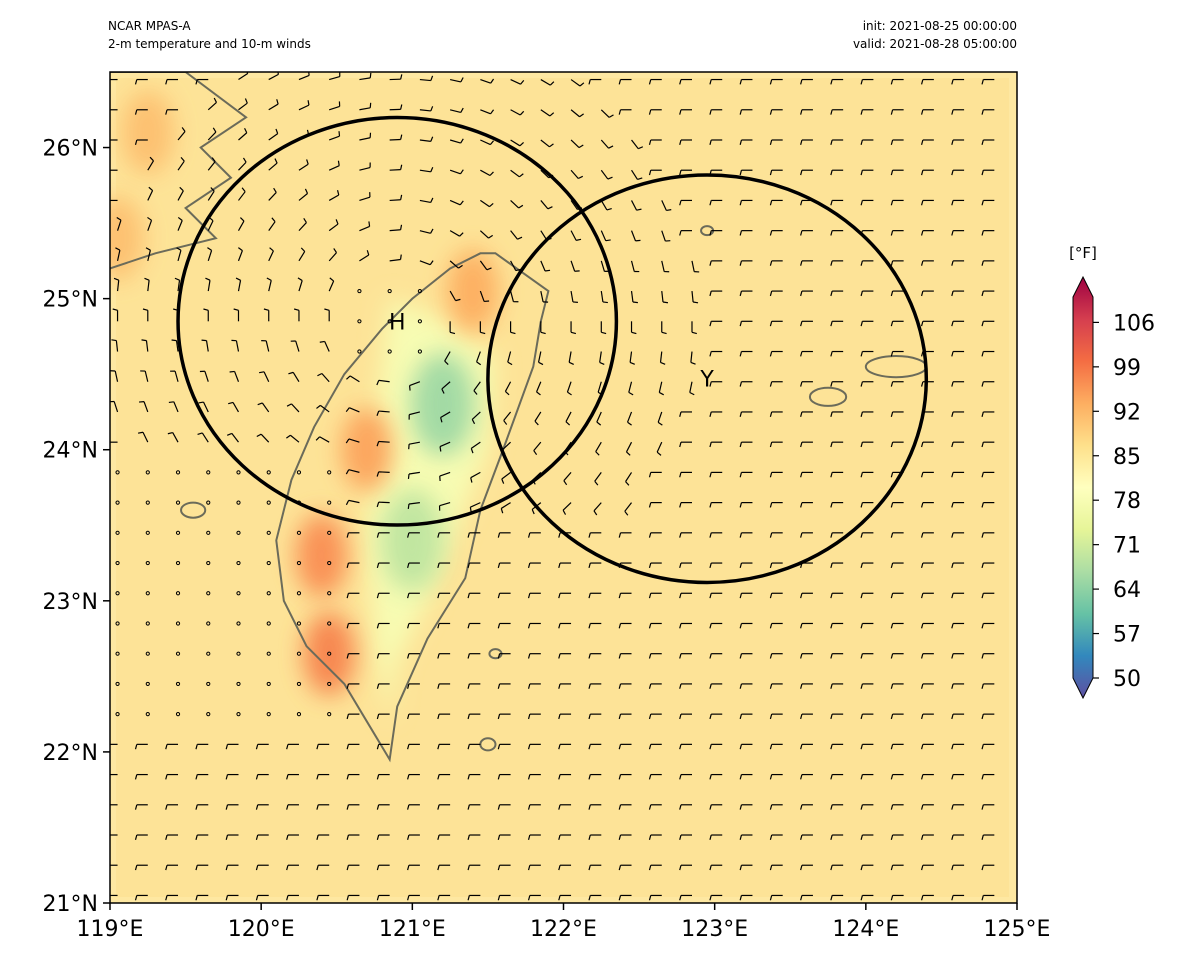 Image resolution: width=1184 pixels, height=969 pixels. Describe the element at coordinates (1127, 412) in the screenshot. I see `colorbar-tick-label: 92` at that location.